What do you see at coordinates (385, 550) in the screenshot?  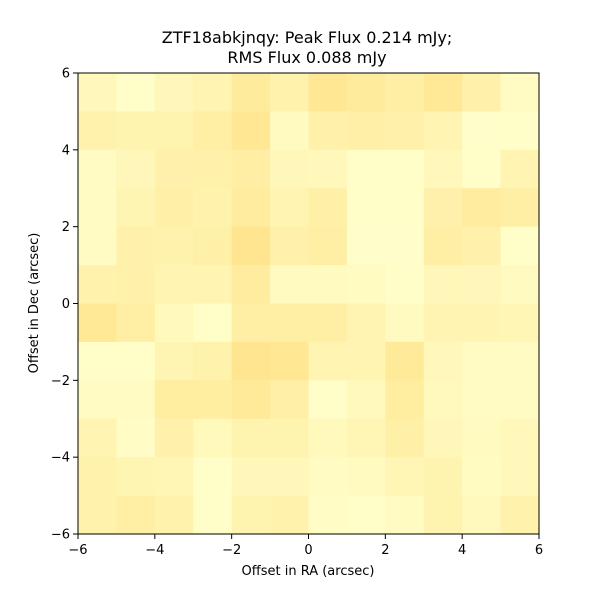 I see `x-tick-label: 2` at bounding box center [385, 550].